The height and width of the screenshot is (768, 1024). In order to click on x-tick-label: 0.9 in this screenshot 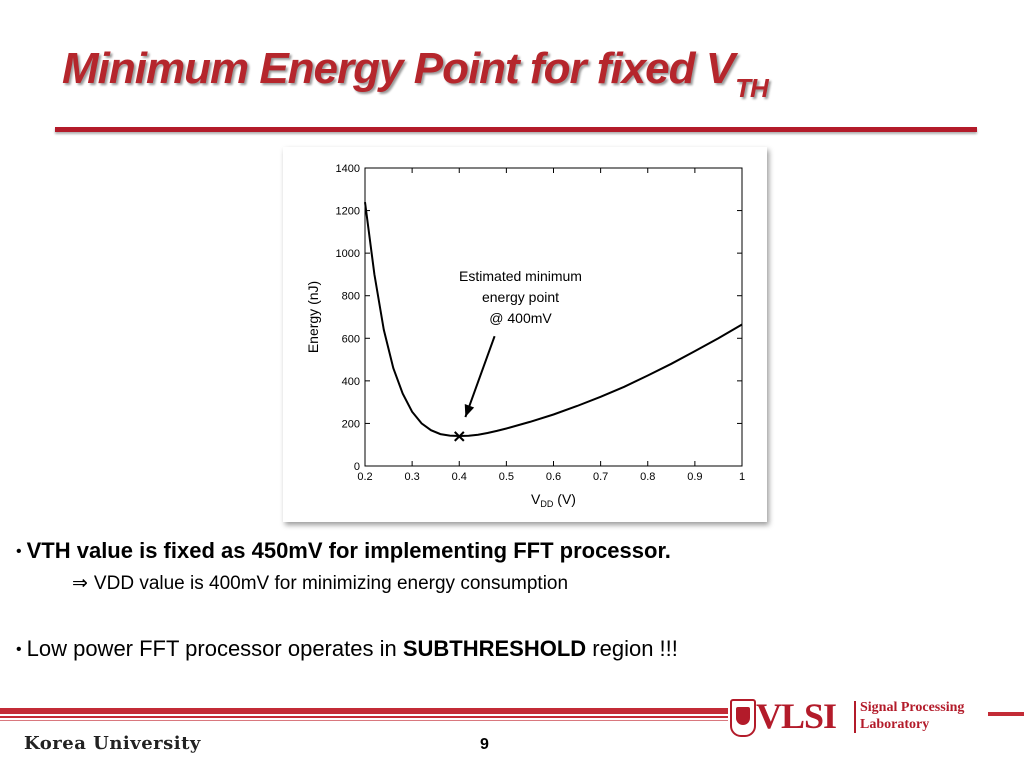, I will do `click(694, 477)`.